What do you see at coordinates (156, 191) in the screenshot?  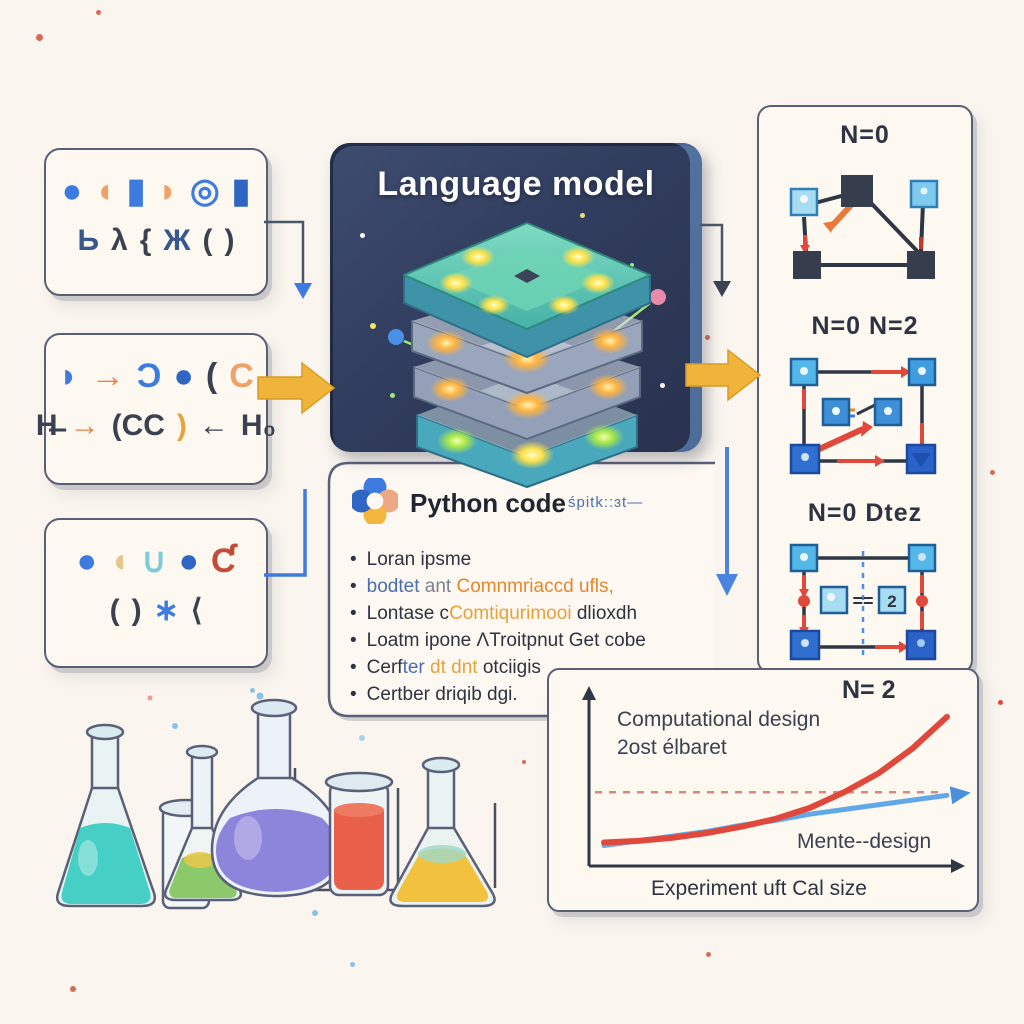 I see `token-row: ● ◖ ▮ ◗ ◎ ▮` at bounding box center [156, 191].